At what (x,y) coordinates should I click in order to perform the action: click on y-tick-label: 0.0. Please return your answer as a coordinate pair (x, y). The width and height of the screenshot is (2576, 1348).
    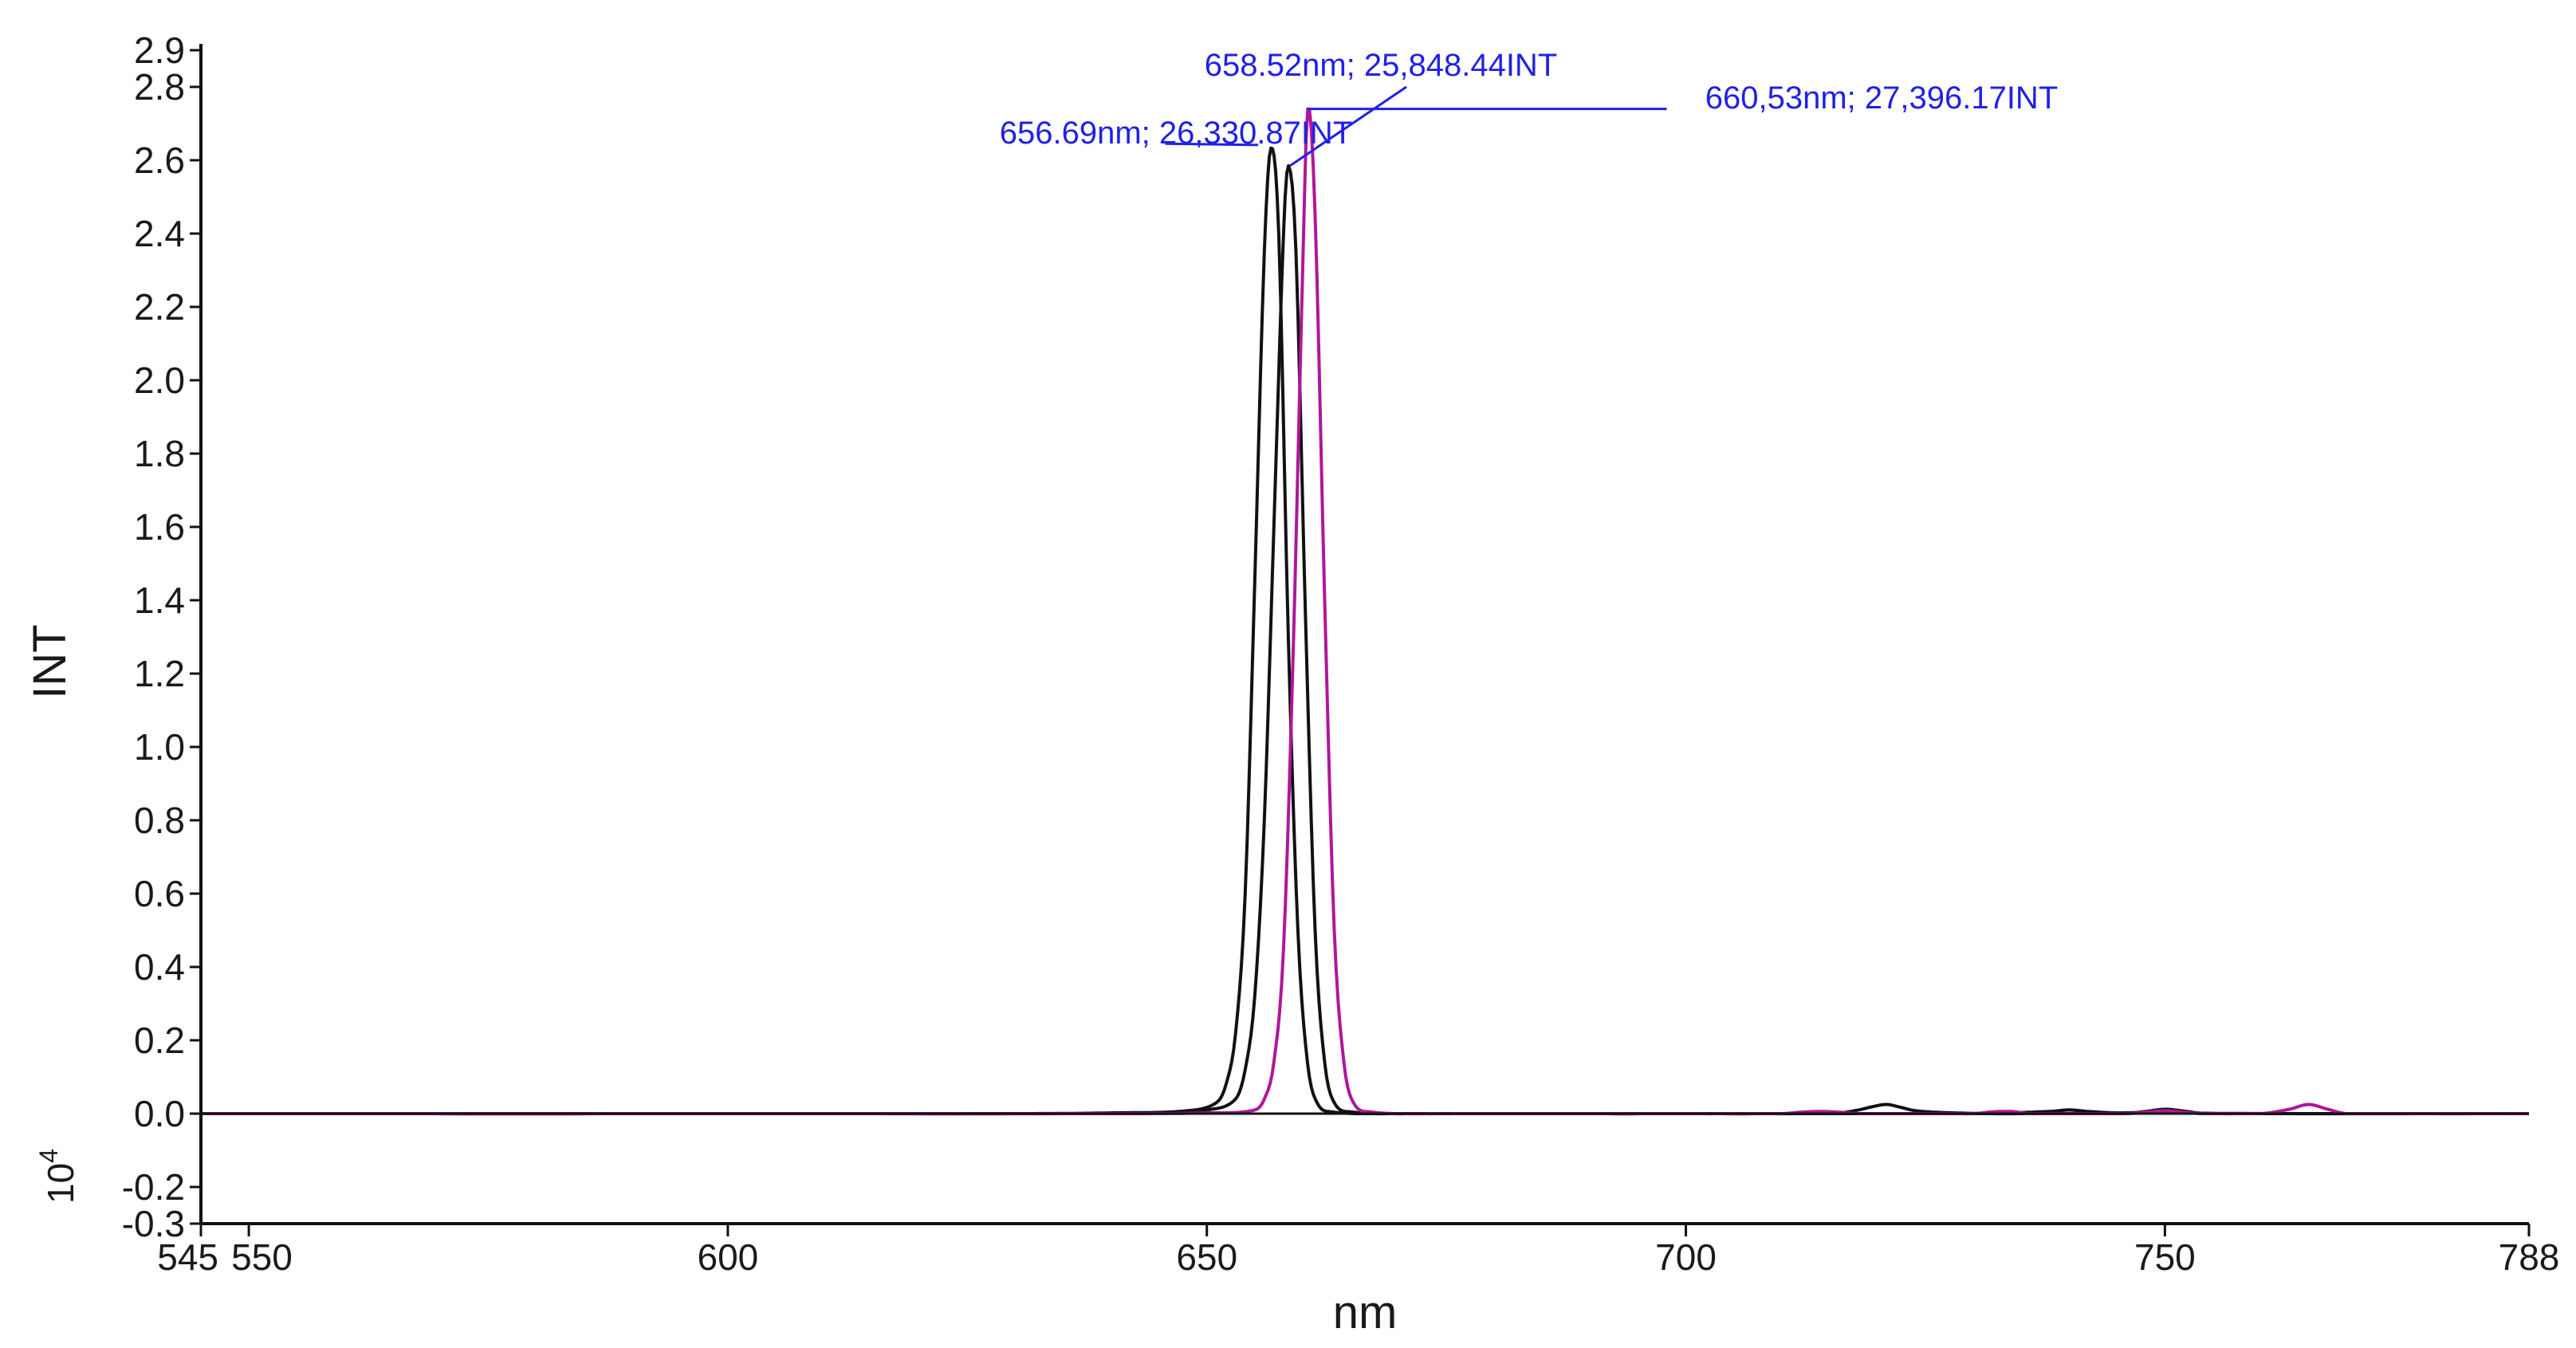
    Looking at the image, I should click on (160, 1113).